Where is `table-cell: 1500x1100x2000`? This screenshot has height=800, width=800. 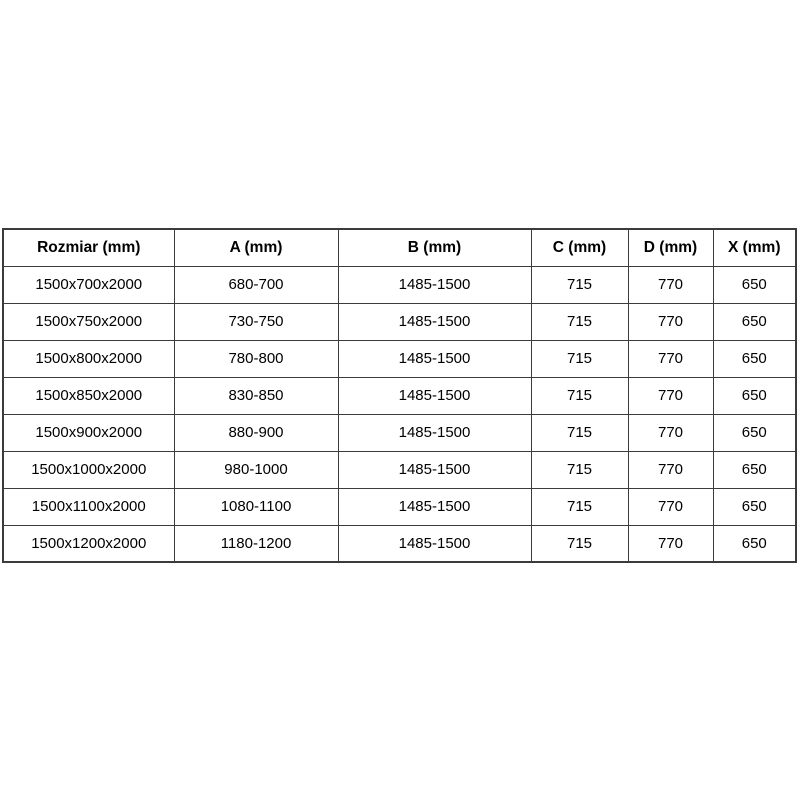 table-cell: 1500x1100x2000 is located at coordinates (88, 506).